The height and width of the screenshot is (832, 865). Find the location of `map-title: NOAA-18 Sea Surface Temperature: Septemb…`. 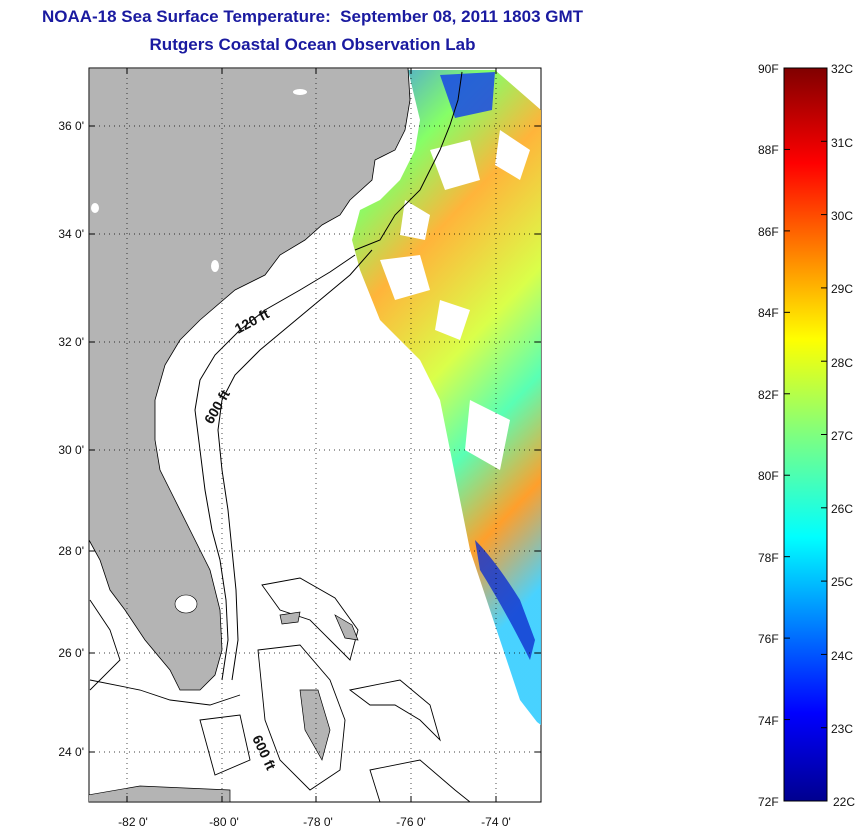

map-title: NOAA-18 Sea Surface Temperature: Septemb… is located at coordinates (312, 16).